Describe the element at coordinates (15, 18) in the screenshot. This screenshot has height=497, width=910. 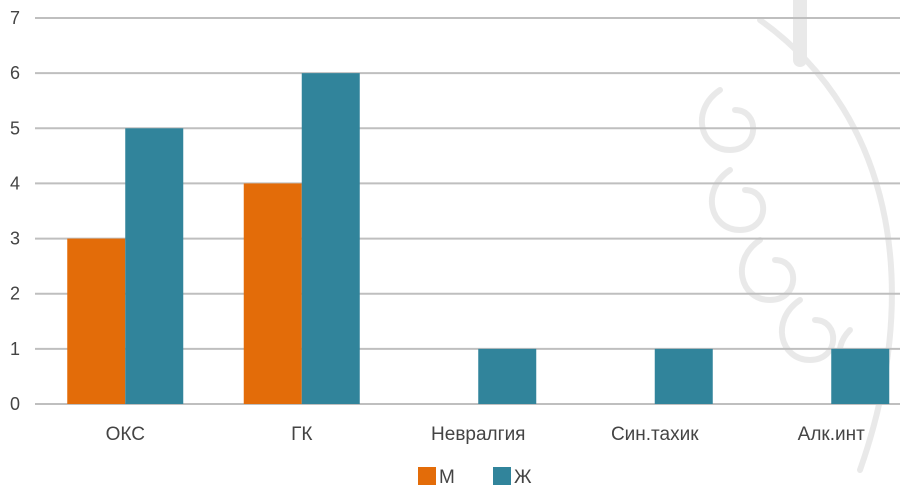
I see `y-tick-label: 7` at that location.